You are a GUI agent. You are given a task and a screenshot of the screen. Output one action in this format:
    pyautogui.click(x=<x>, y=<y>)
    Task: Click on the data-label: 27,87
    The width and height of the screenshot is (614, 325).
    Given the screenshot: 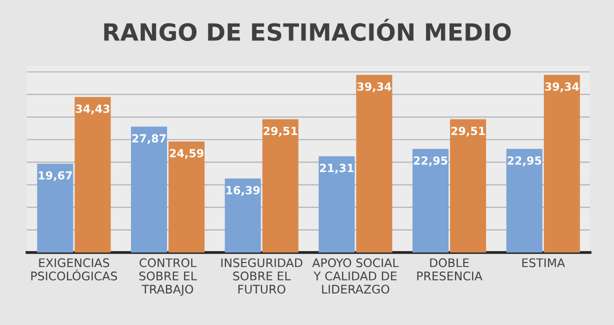 What is the action you would take?
    pyautogui.click(x=149, y=139)
    